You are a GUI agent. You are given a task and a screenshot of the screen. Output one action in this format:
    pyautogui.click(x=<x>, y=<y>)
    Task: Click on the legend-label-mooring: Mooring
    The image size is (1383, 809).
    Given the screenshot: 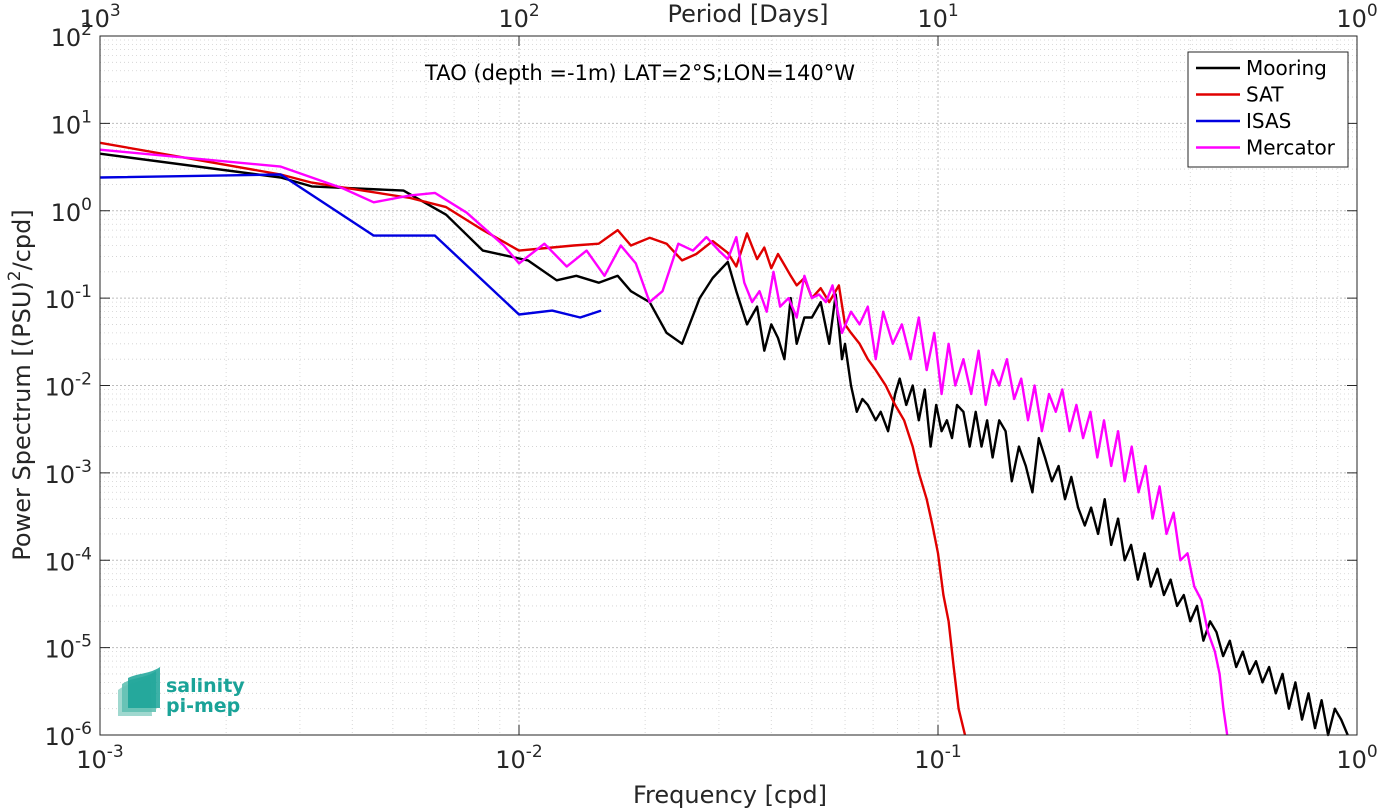 What is the action you would take?
    pyautogui.click(x=1286, y=68)
    